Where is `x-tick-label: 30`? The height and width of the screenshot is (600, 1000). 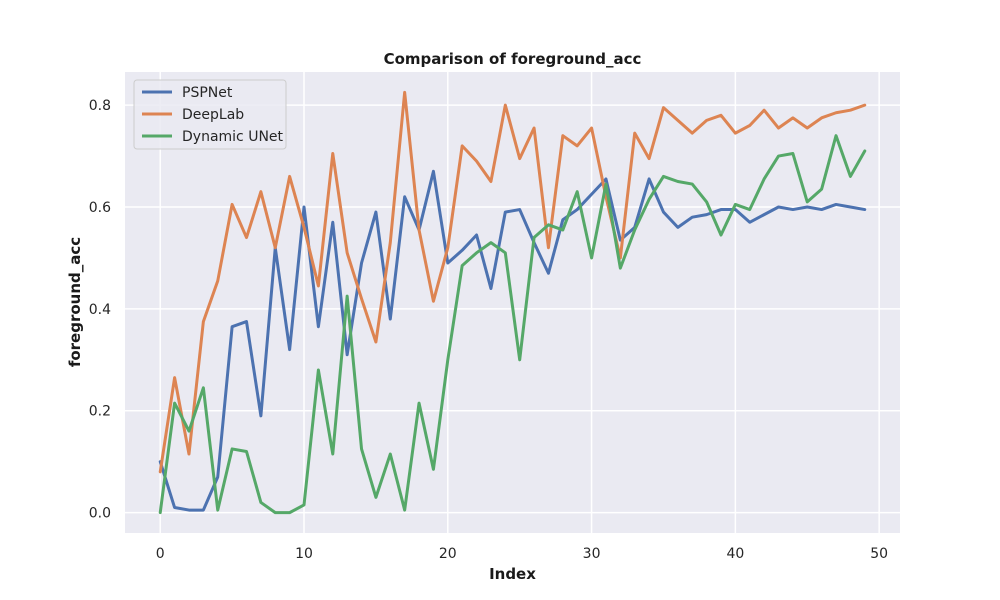
x-tick-label: 30 is located at coordinates (592, 554).